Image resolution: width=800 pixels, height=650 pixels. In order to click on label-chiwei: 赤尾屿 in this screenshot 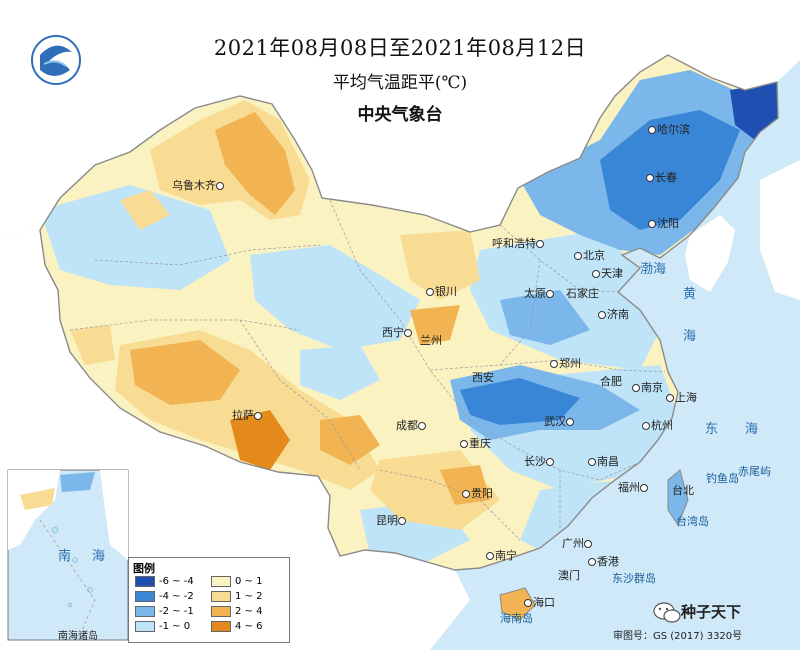, I will do `click(754, 471)`.